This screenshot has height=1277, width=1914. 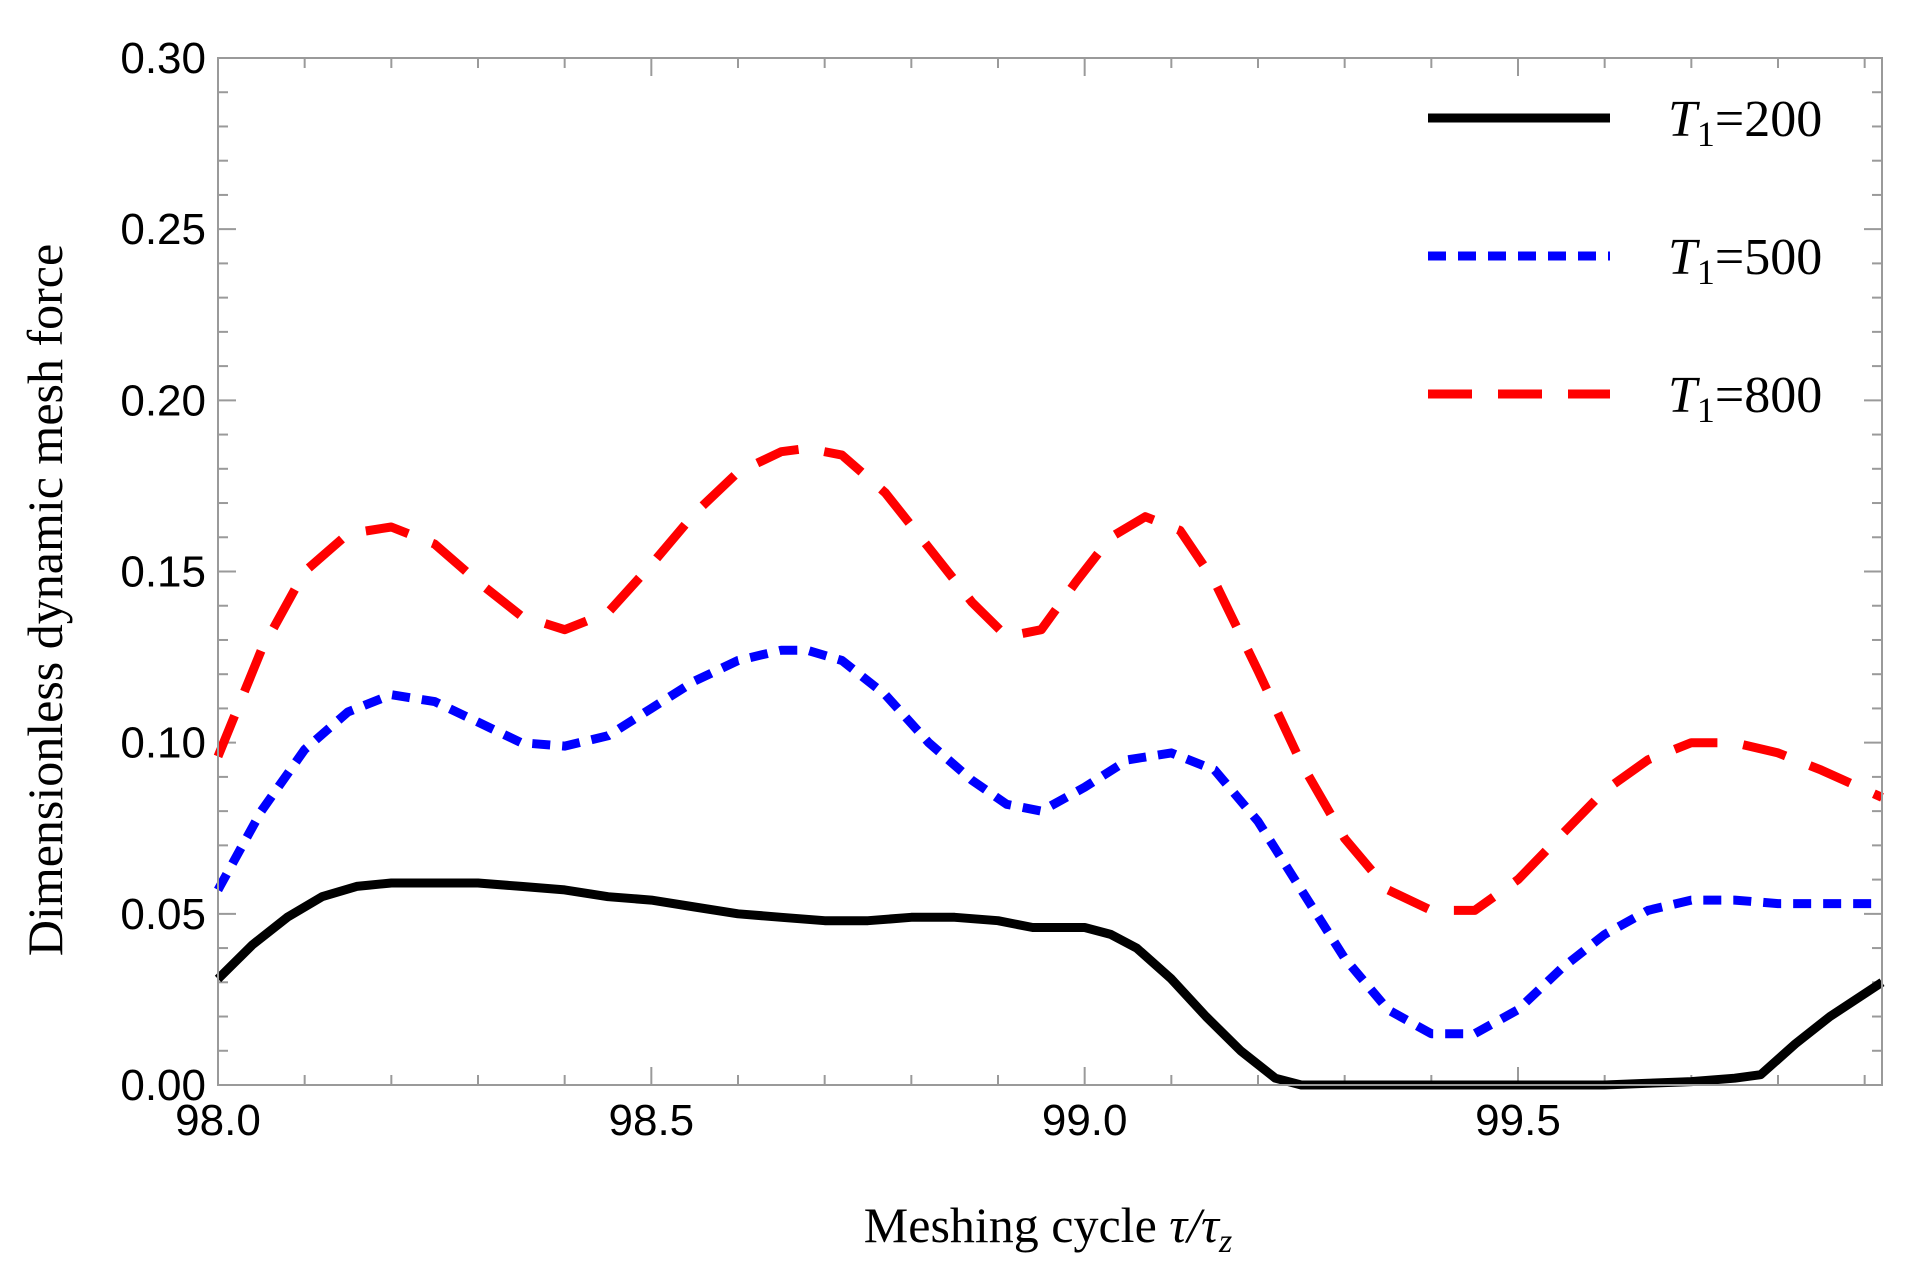 I want to click on legend-label-t1-200: T1=200, so click(x=1745, y=122).